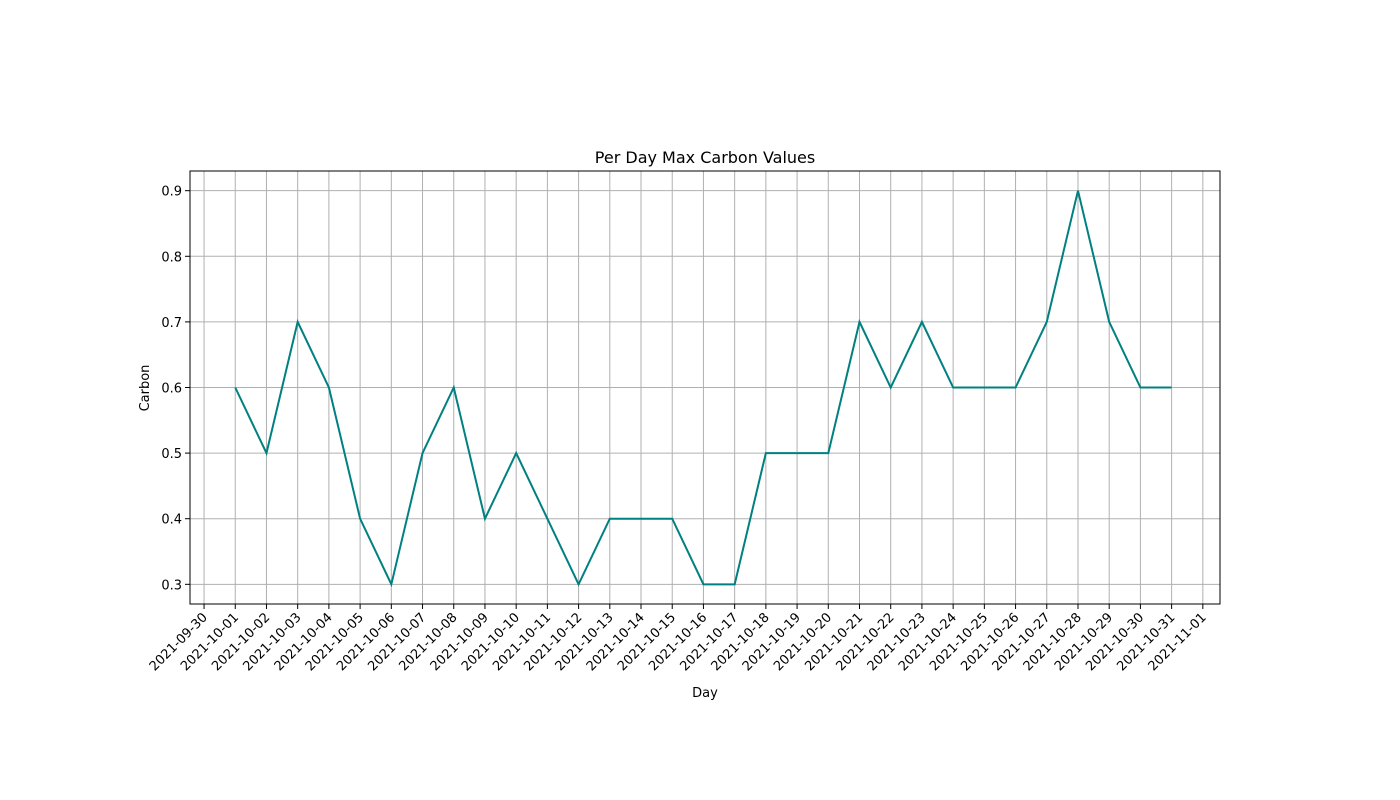  What do you see at coordinates (171, 257) in the screenshot?
I see `y-tick-label: 0.8` at bounding box center [171, 257].